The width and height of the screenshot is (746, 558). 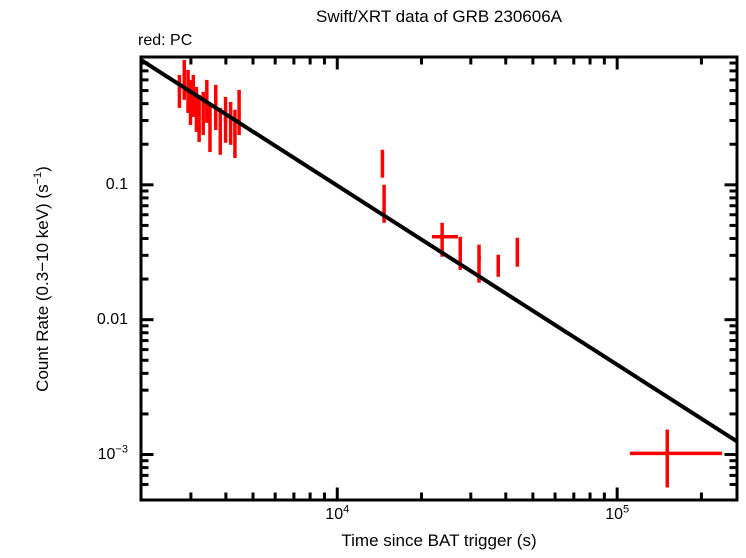 What do you see at coordinates (112, 319) in the screenshot?
I see `y-tick-label: 0.01` at bounding box center [112, 319].